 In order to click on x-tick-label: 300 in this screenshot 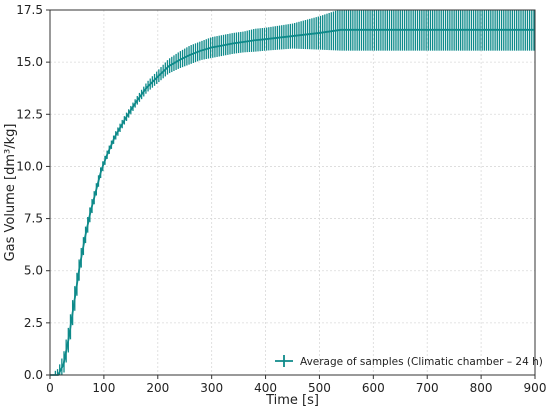, I will do `click(211, 388)`.